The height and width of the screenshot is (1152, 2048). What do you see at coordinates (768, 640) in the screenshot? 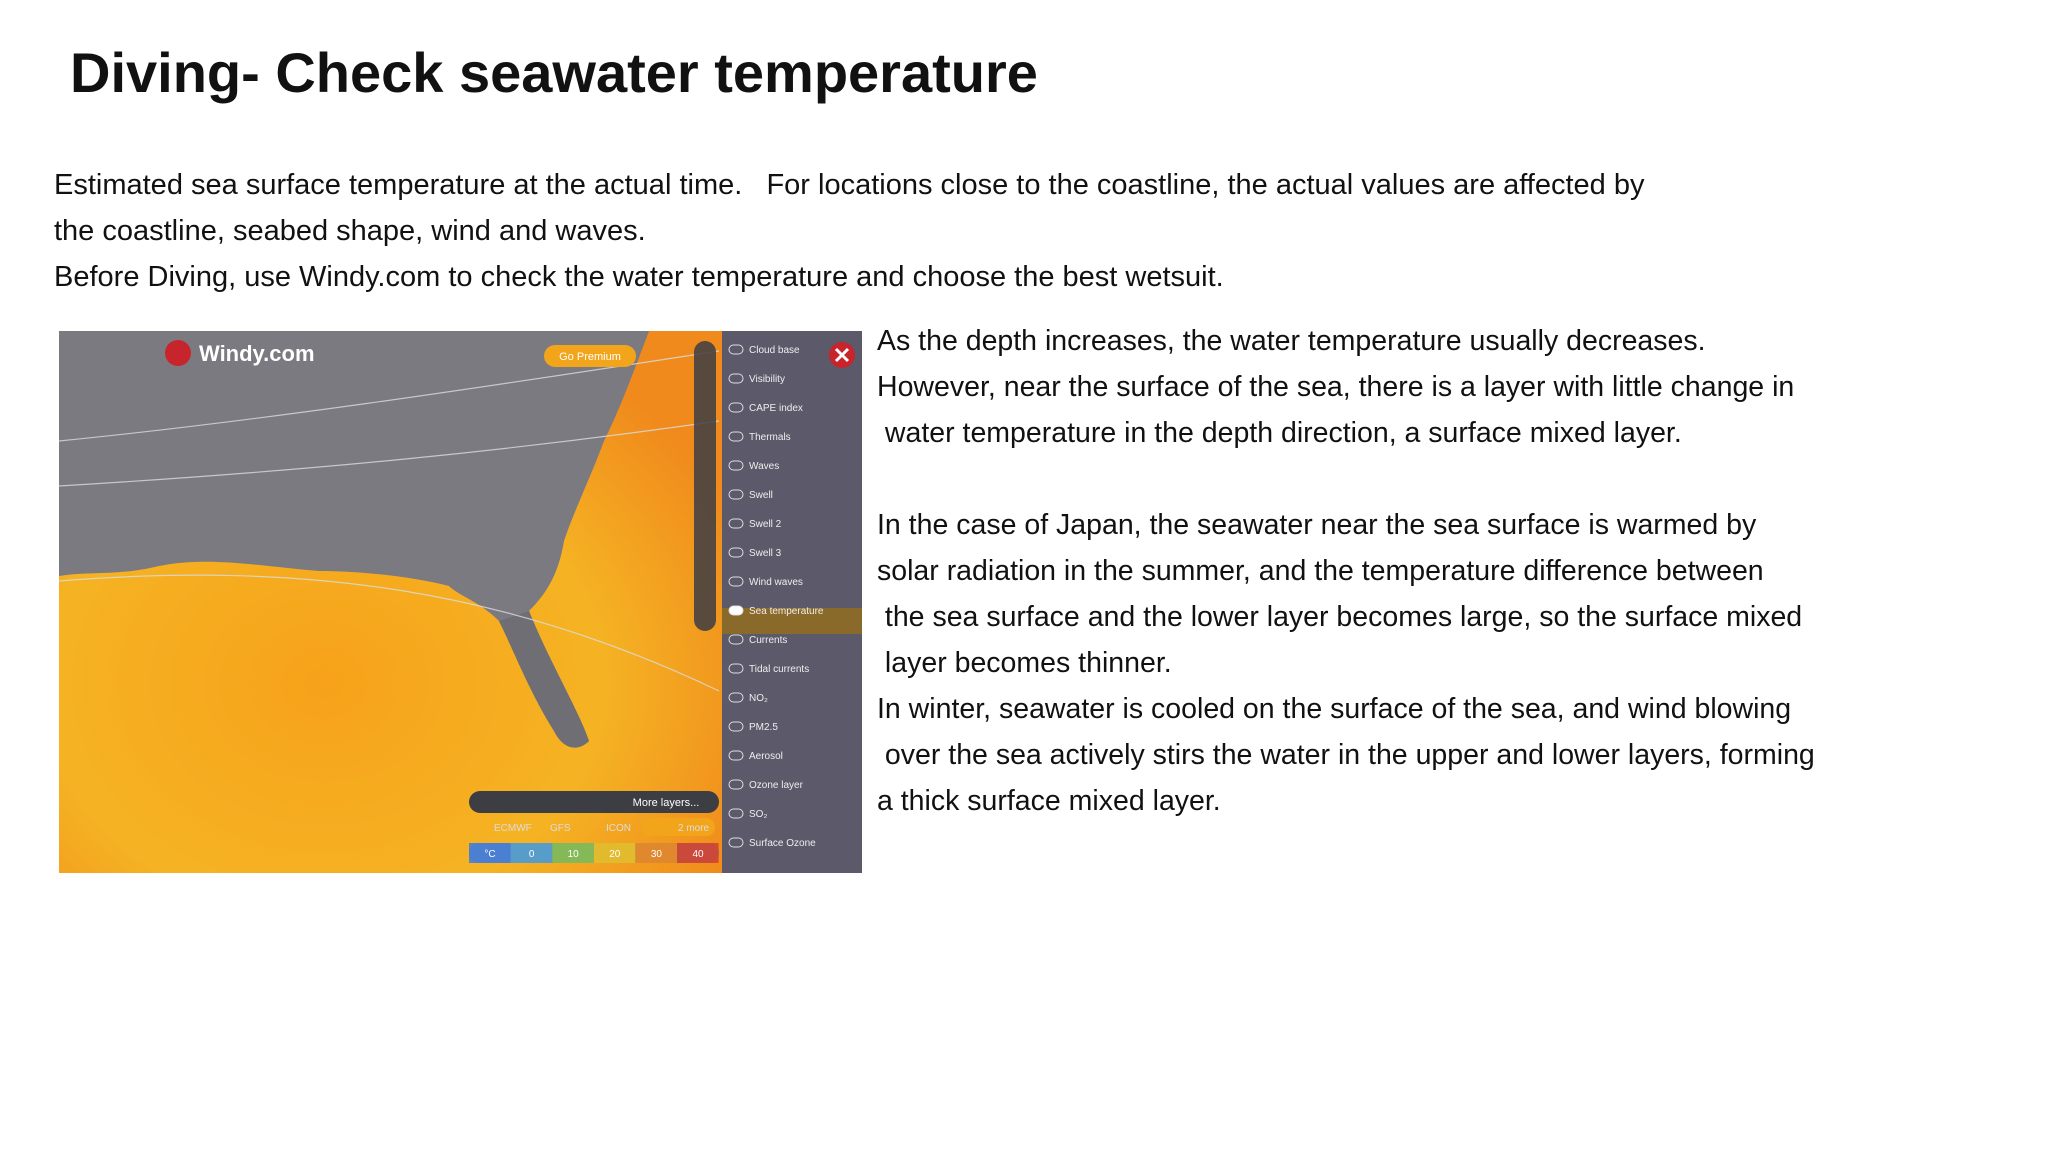
I see `layer-name: Currents` at bounding box center [768, 640].